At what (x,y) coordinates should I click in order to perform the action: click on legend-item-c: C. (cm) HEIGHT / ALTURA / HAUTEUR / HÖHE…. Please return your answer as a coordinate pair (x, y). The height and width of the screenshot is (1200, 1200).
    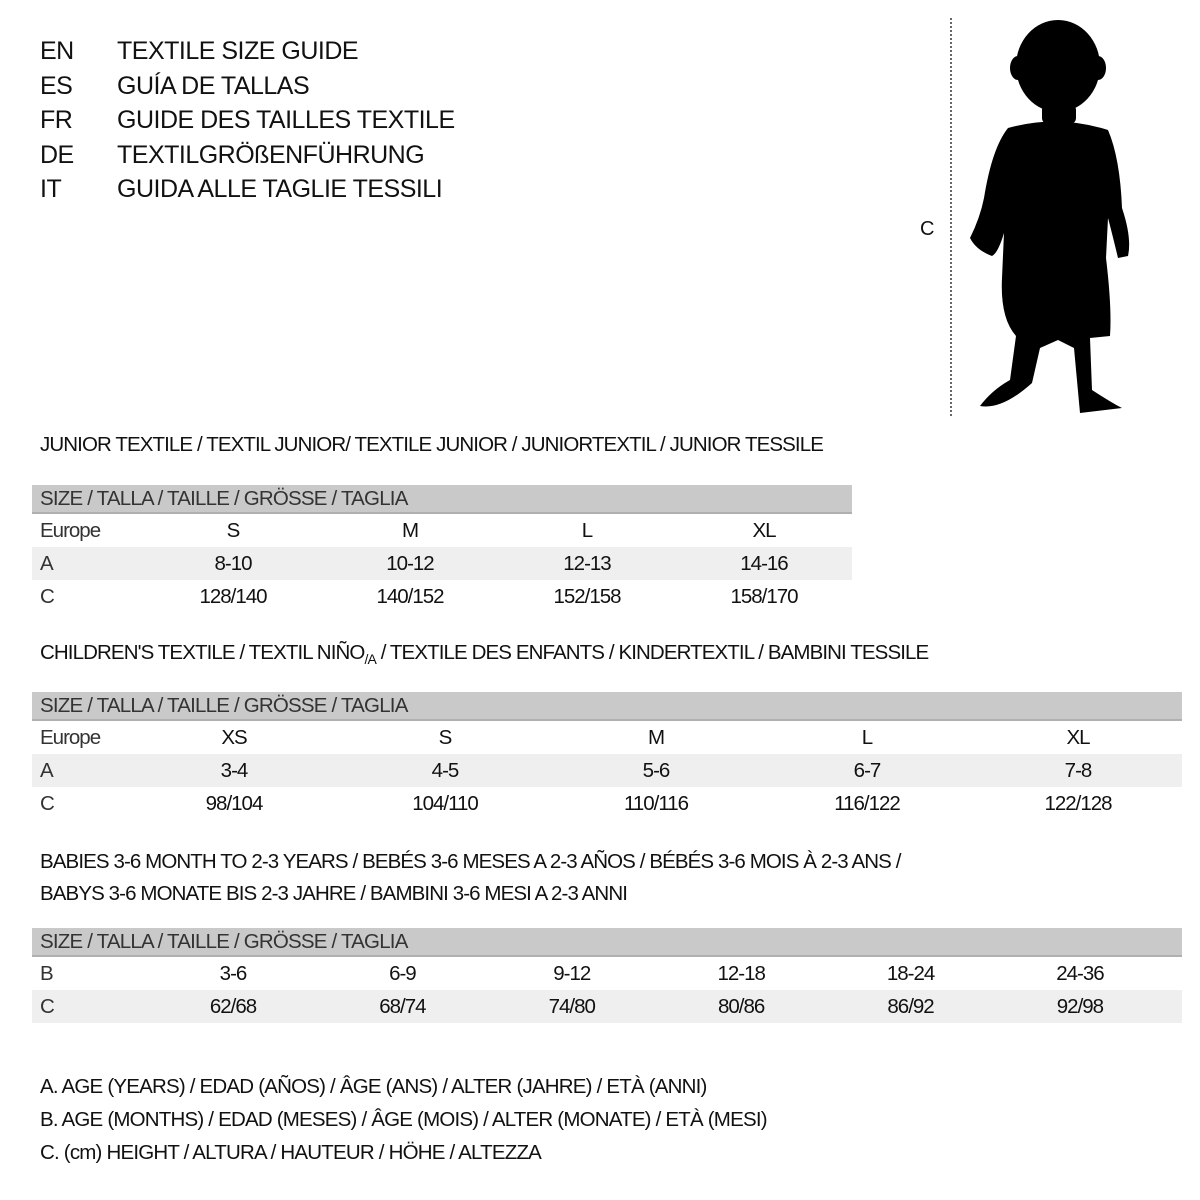
    Looking at the image, I should click on (291, 1152).